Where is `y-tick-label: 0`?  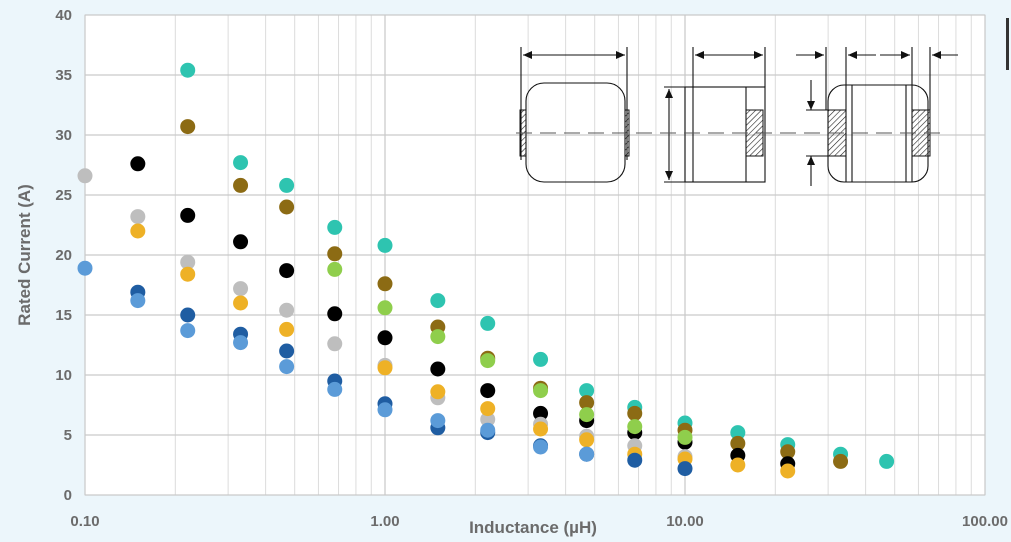
y-tick-label: 0 is located at coordinates (68, 495).